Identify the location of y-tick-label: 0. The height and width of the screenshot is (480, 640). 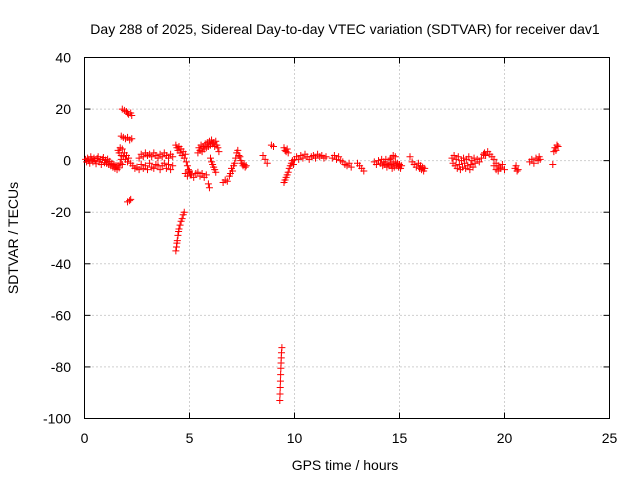
(67, 161).